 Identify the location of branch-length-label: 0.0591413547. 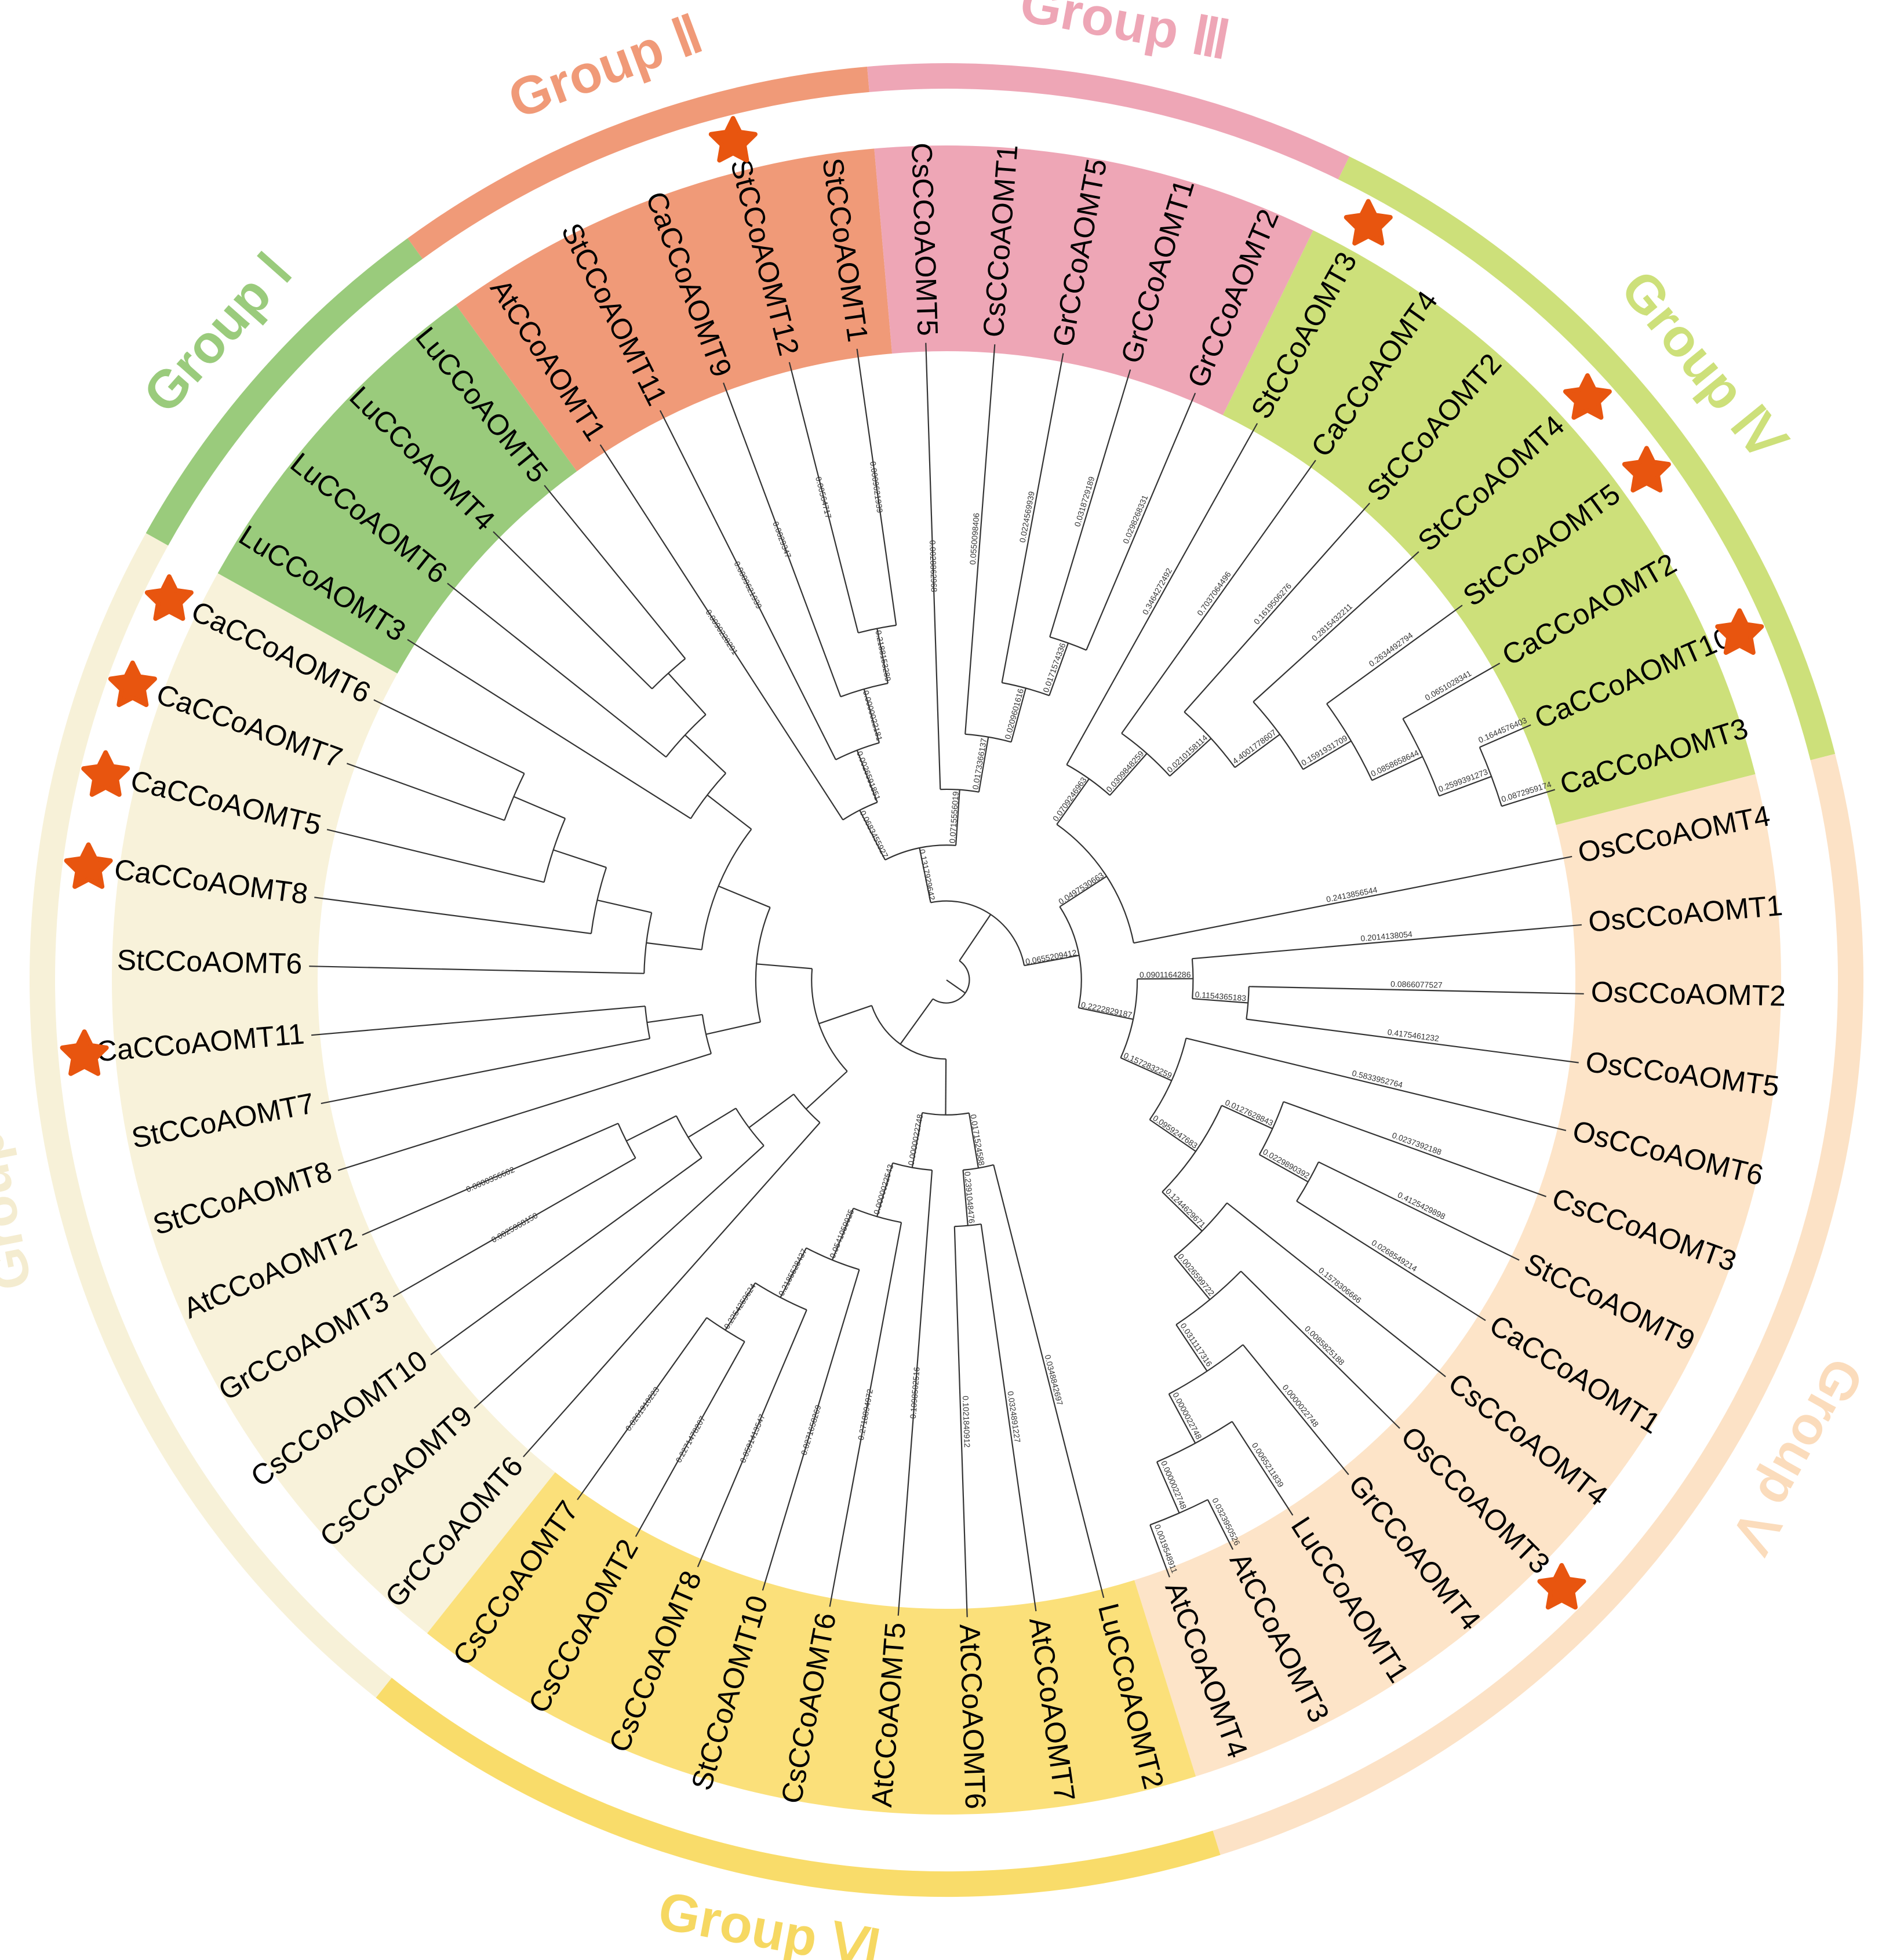
(752, 1438).